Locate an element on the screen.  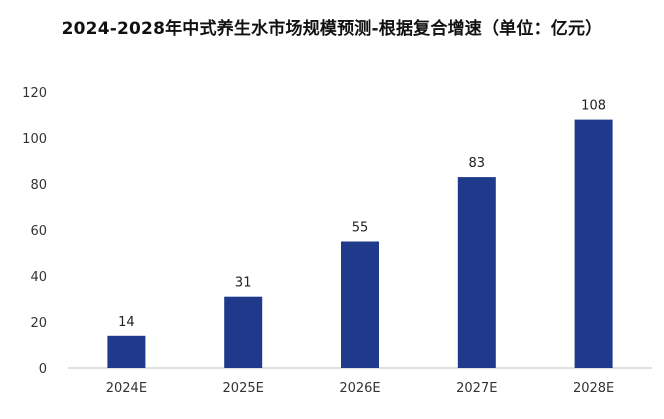
x-tick-label: 2028E is located at coordinates (593, 388).